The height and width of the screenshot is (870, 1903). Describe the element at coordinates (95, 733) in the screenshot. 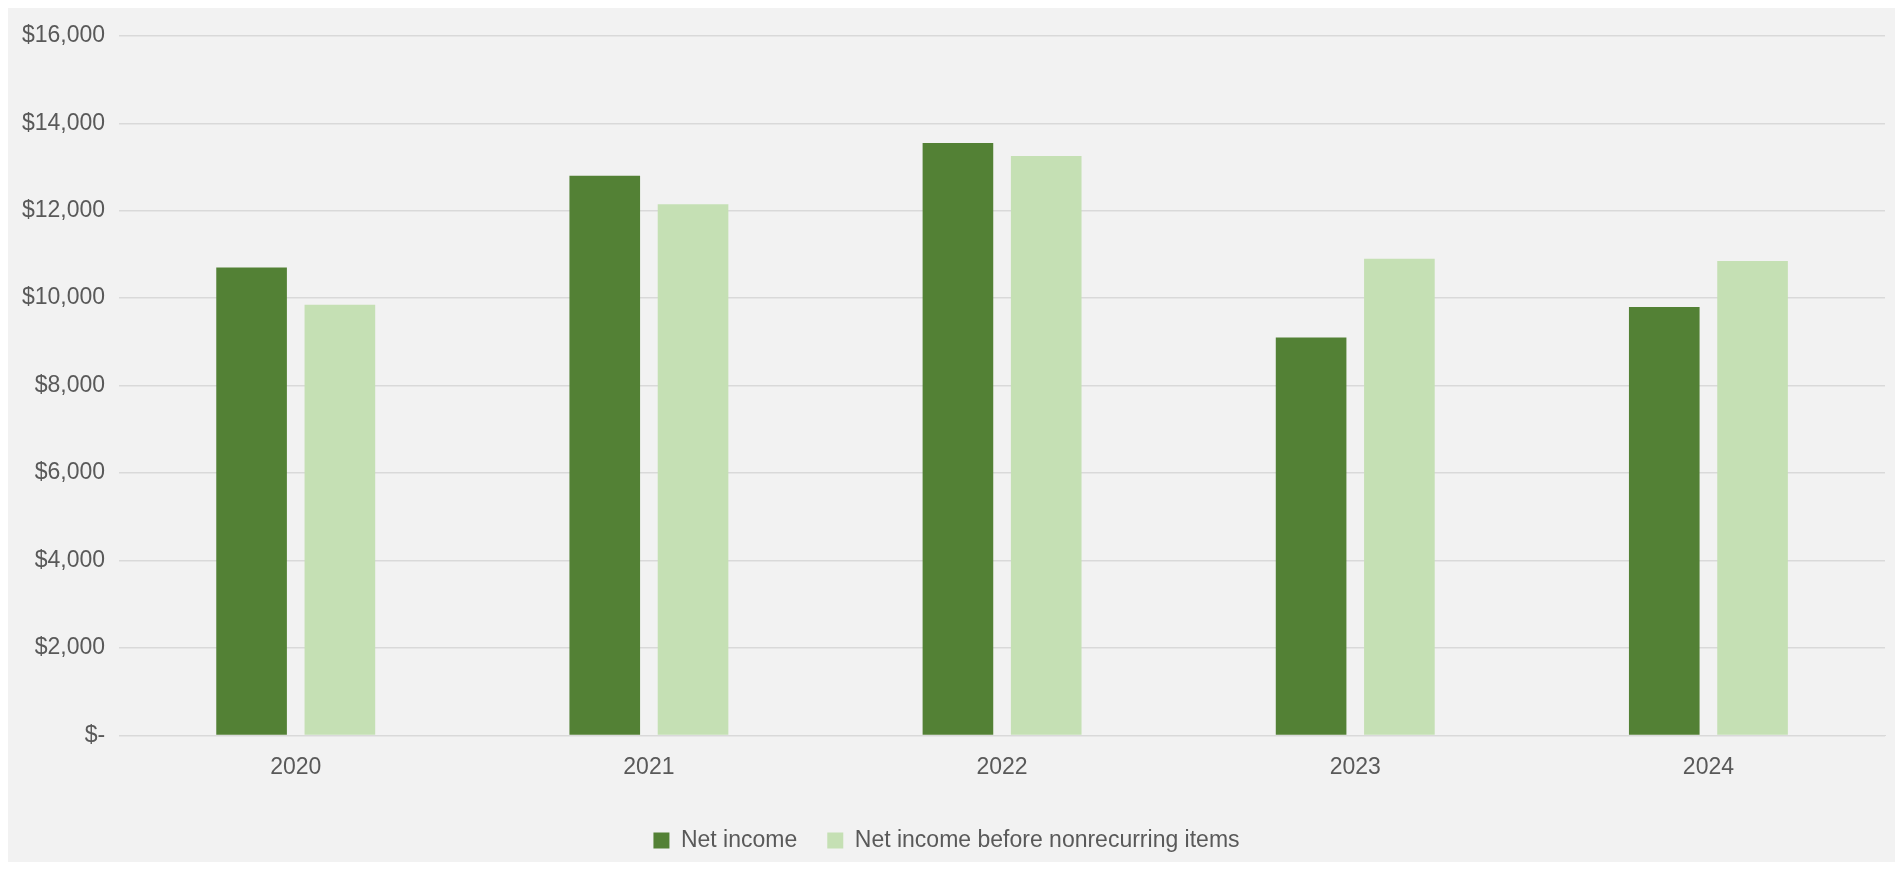

I see `y-tick-label: $-` at that location.